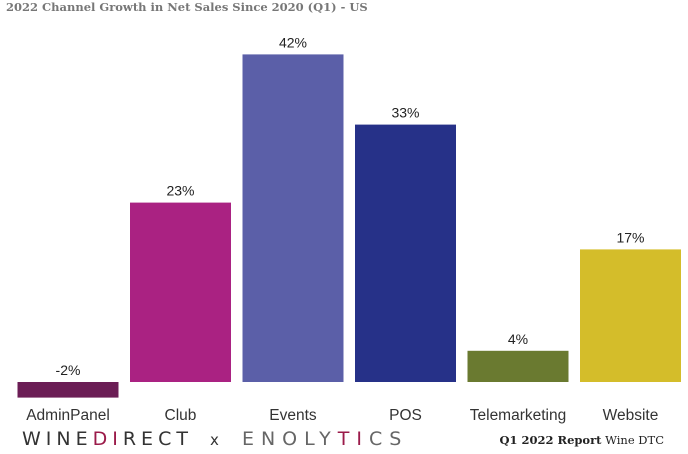  What do you see at coordinates (405, 113) in the screenshot?
I see `data-label-pos: 33%` at bounding box center [405, 113].